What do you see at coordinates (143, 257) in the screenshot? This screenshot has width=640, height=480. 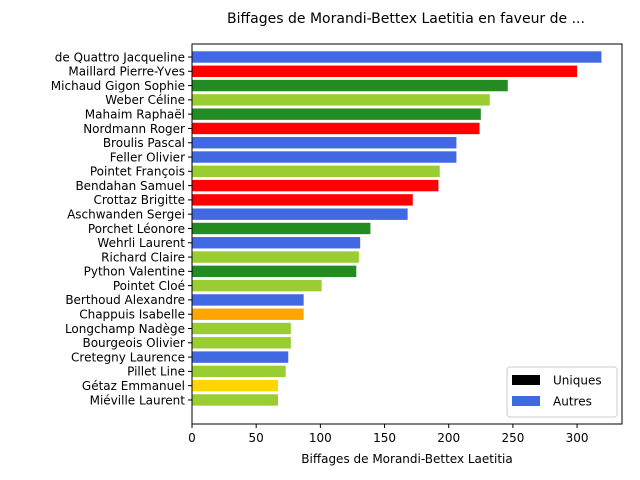 I see `y-tick-label: Richard Claire` at bounding box center [143, 257].